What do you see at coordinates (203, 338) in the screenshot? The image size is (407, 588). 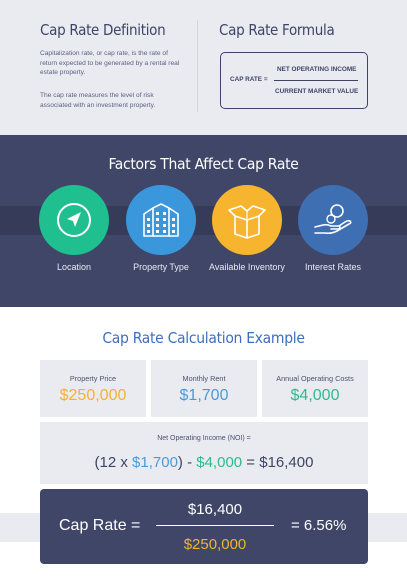 I see `calculation-title: Cap Rate Calculation Example` at bounding box center [203, 338].